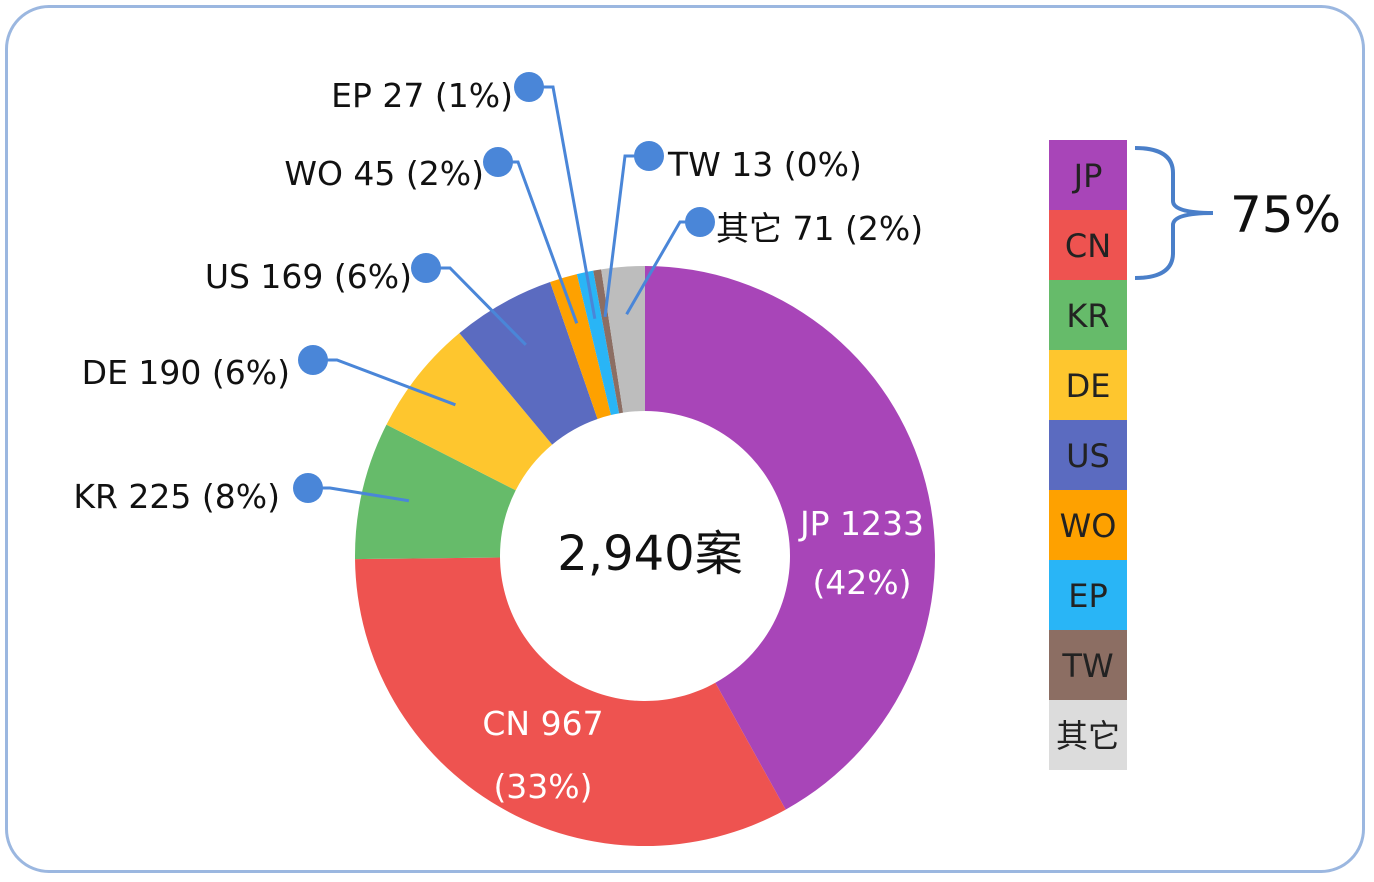  What do you see at coordinates (570, 701) in the screenshot?
I see `slice-cn` at bounding box center [570, 701].